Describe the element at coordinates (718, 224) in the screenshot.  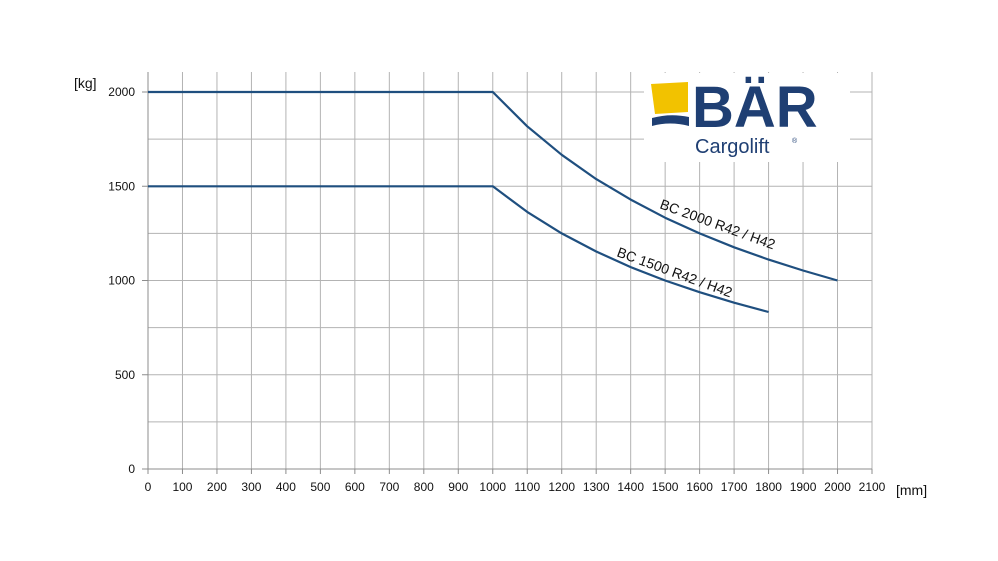
I see `series-label-bc2000: BC 2000 R42 / H42` at that location.